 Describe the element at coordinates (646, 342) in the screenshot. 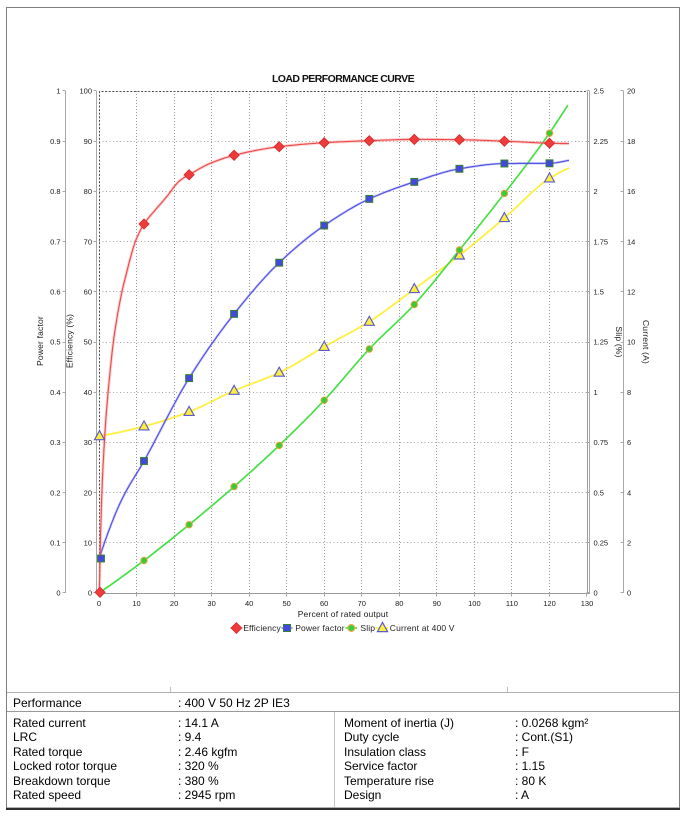

I see `svg-text: Current (A)` at that location.